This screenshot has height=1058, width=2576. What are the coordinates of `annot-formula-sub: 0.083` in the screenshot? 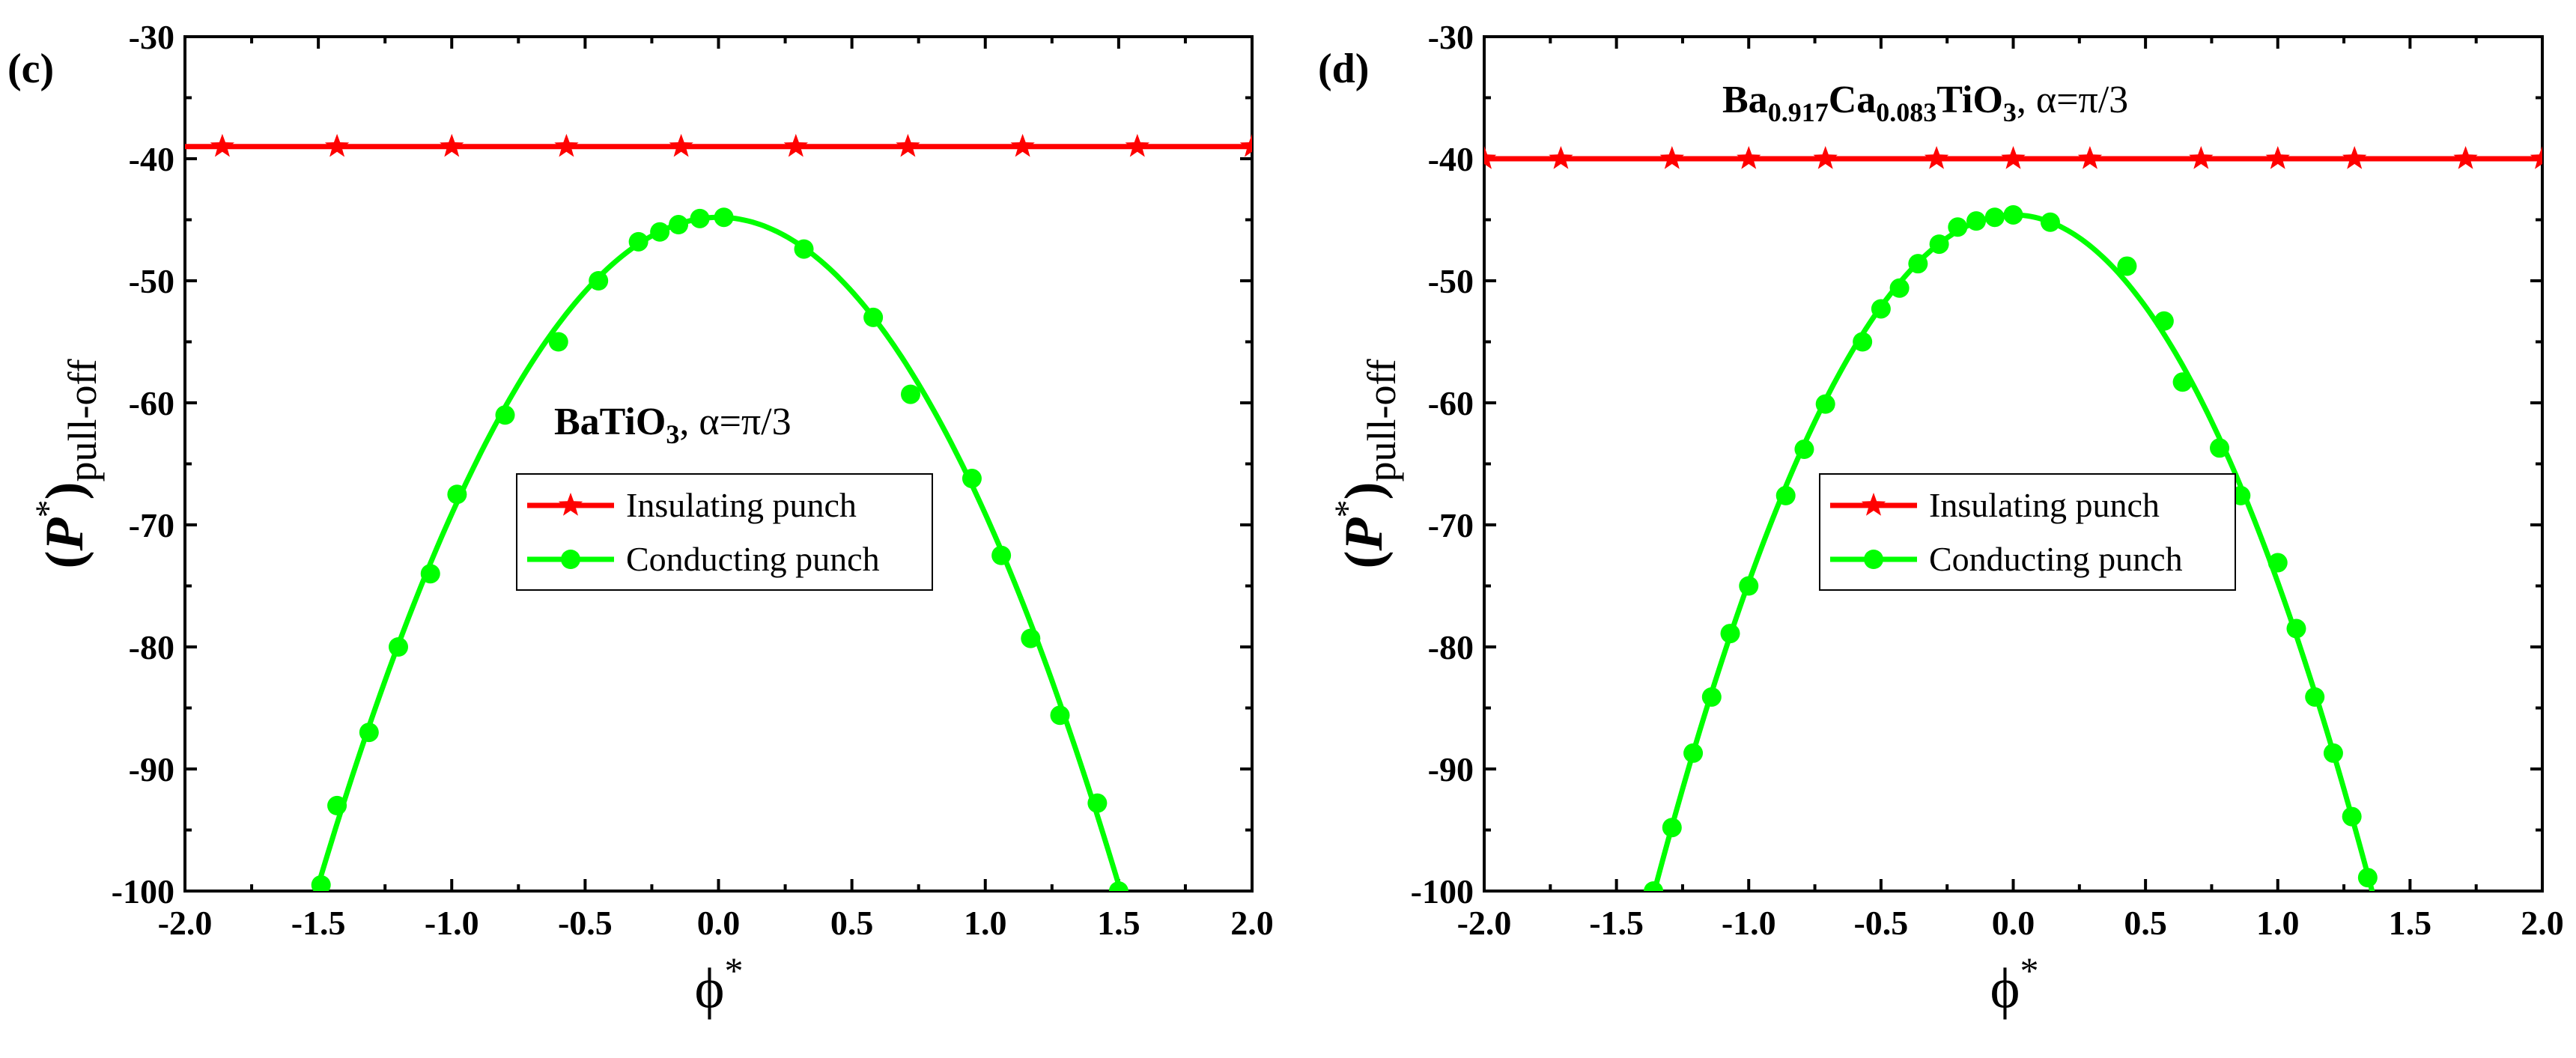 It's located at (1906, 112).